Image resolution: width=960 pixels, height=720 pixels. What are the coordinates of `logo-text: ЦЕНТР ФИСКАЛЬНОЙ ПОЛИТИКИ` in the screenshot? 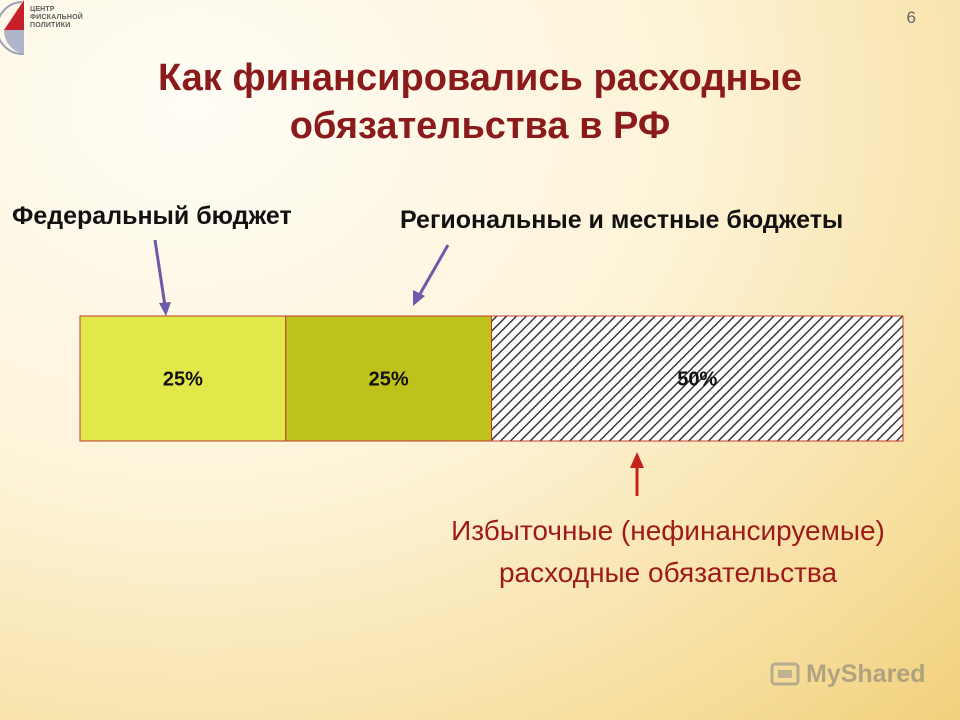 It's located at (56, 18).